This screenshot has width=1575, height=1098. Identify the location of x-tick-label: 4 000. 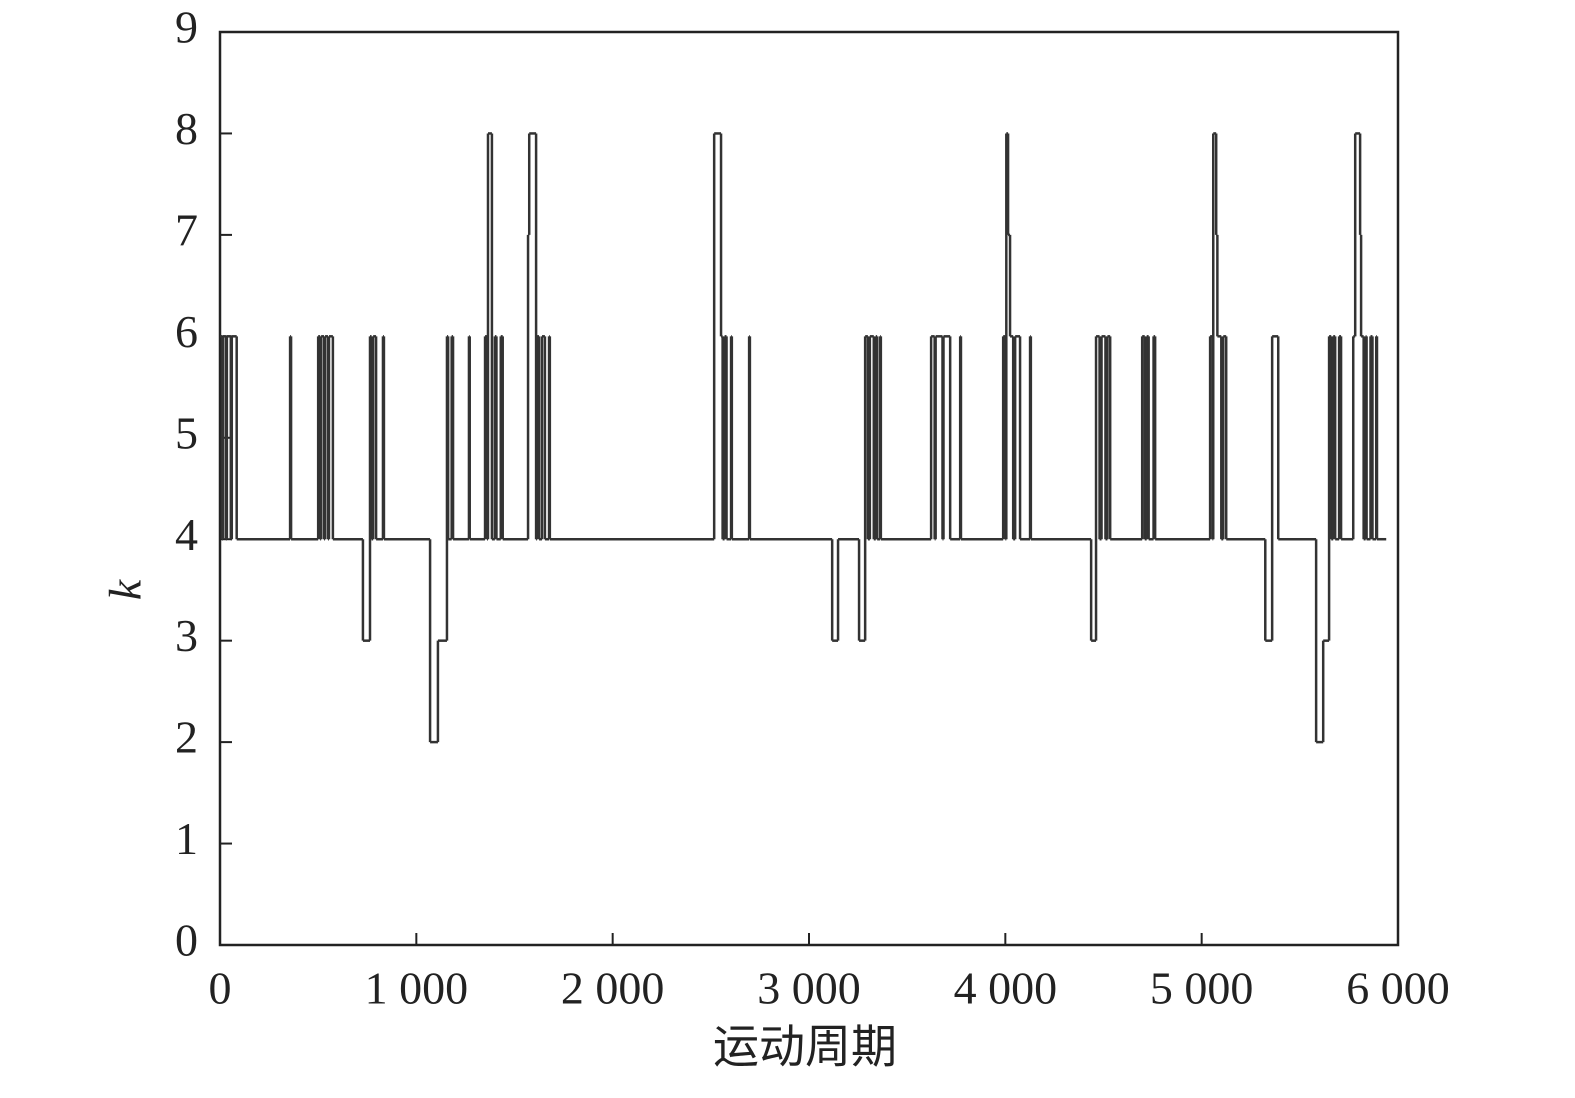
(1006, 988).